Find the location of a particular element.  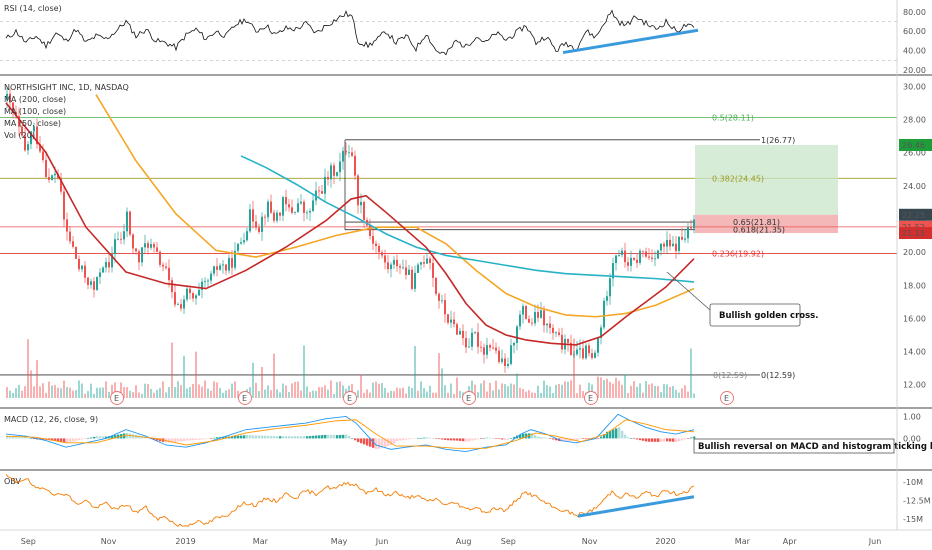

earnings-marker is located at coordinates (245, 398).